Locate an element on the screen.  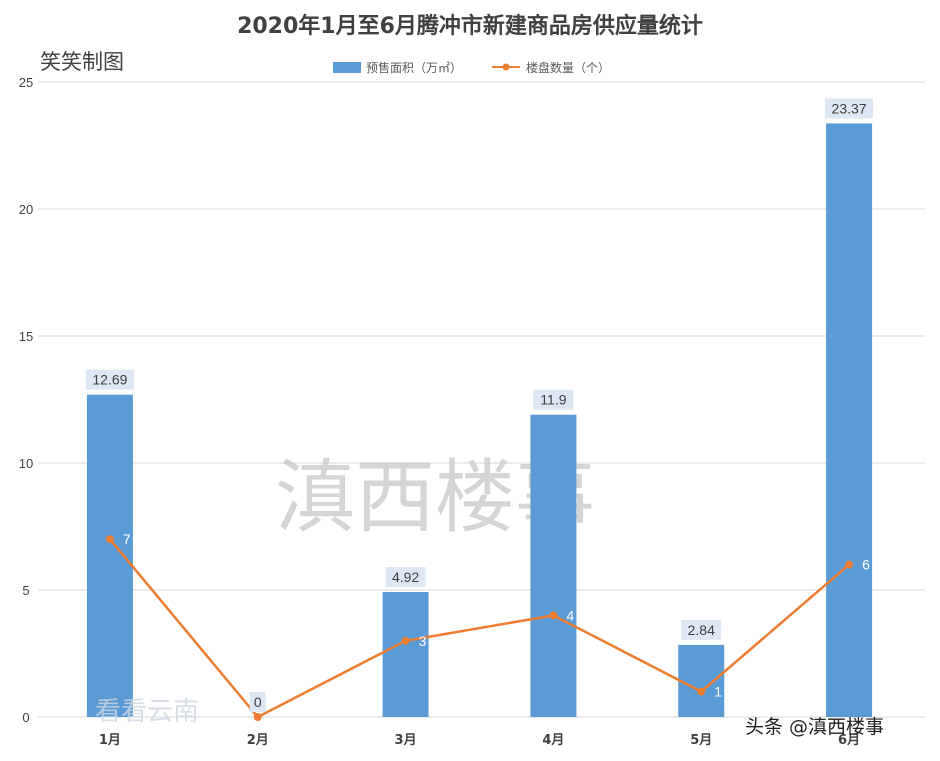
y-tick-label: 5 is located at coordinates (25, 590).